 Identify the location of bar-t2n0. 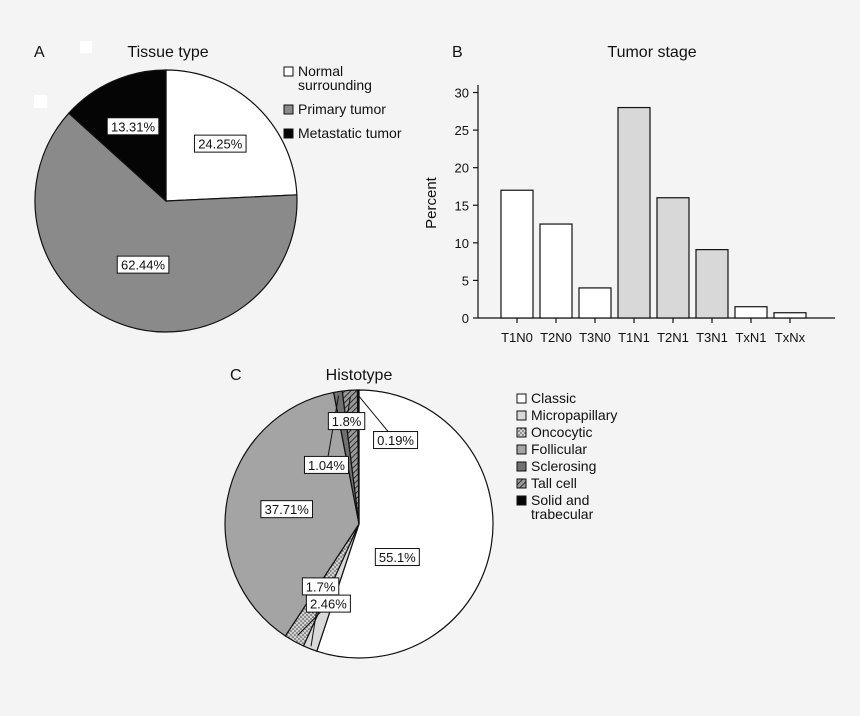
(556, 271).